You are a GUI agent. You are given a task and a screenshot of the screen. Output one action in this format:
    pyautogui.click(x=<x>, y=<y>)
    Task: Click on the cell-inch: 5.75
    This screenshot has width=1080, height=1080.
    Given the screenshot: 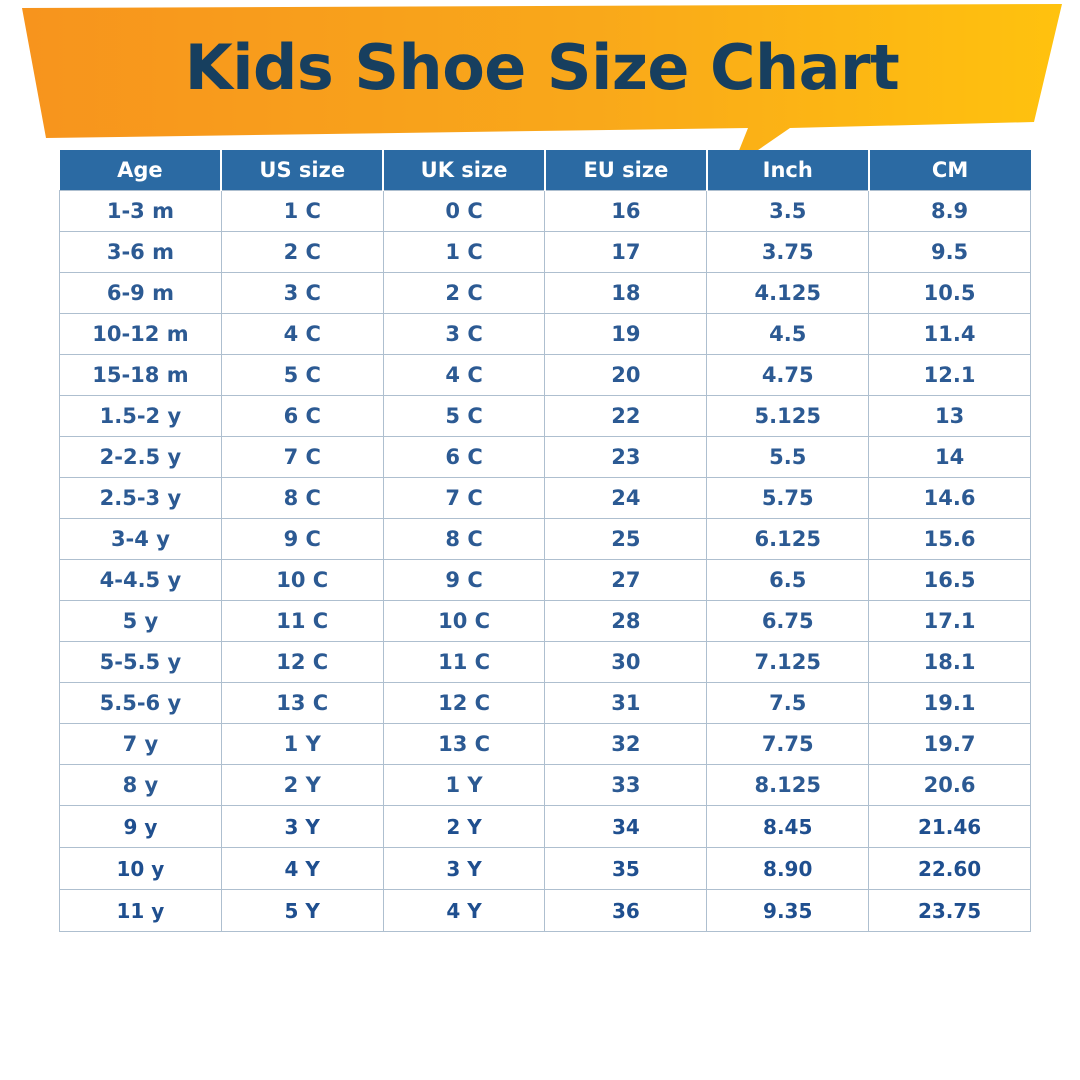 What is the action you would take?
    pyautogui.click(x=788, y=498)
    